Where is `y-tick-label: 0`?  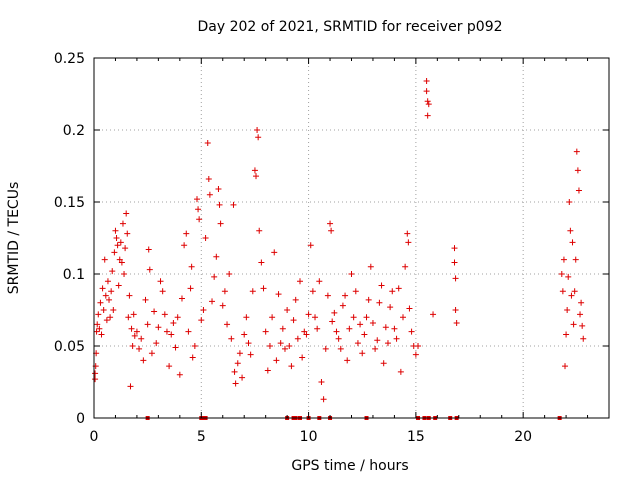
y-tick-label: 0 is located at coordinates (80, 419).